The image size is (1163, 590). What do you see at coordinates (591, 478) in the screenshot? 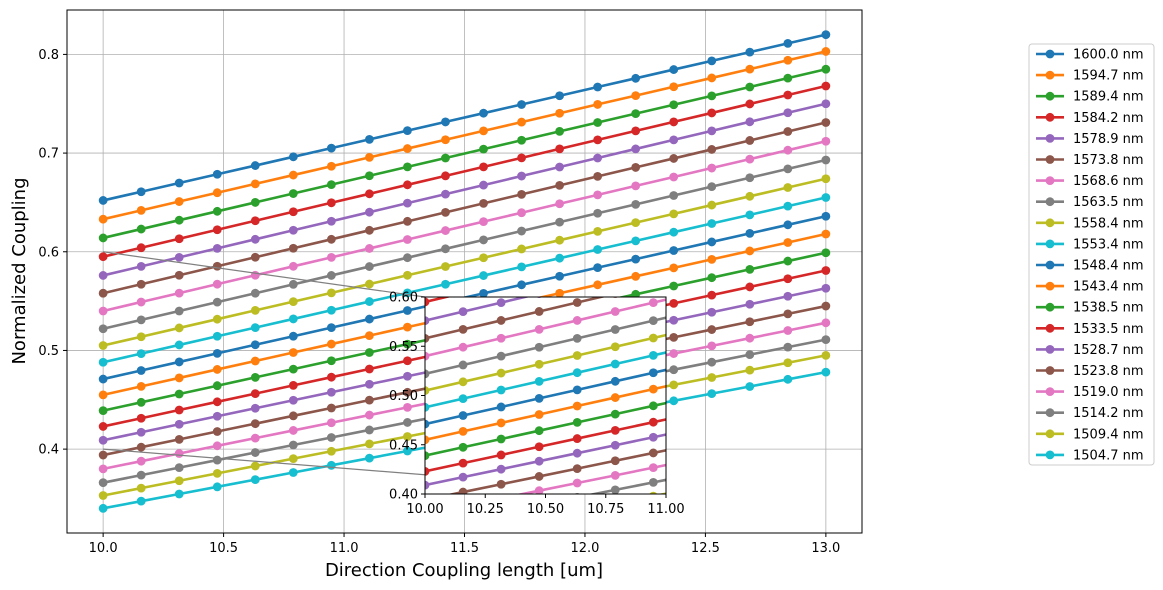
I see `inset-series-line` at bounding box center [591, 478].